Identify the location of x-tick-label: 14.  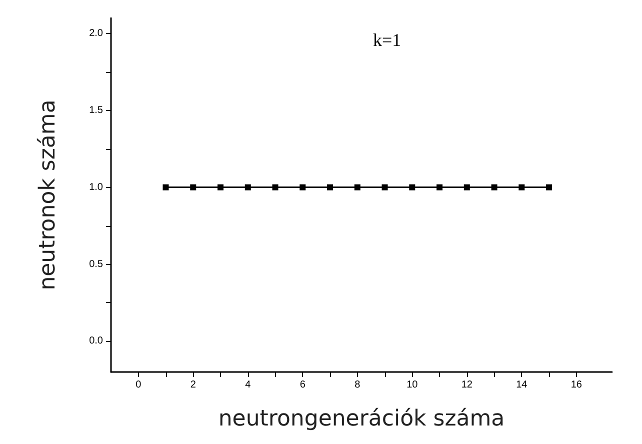
(522, 385).